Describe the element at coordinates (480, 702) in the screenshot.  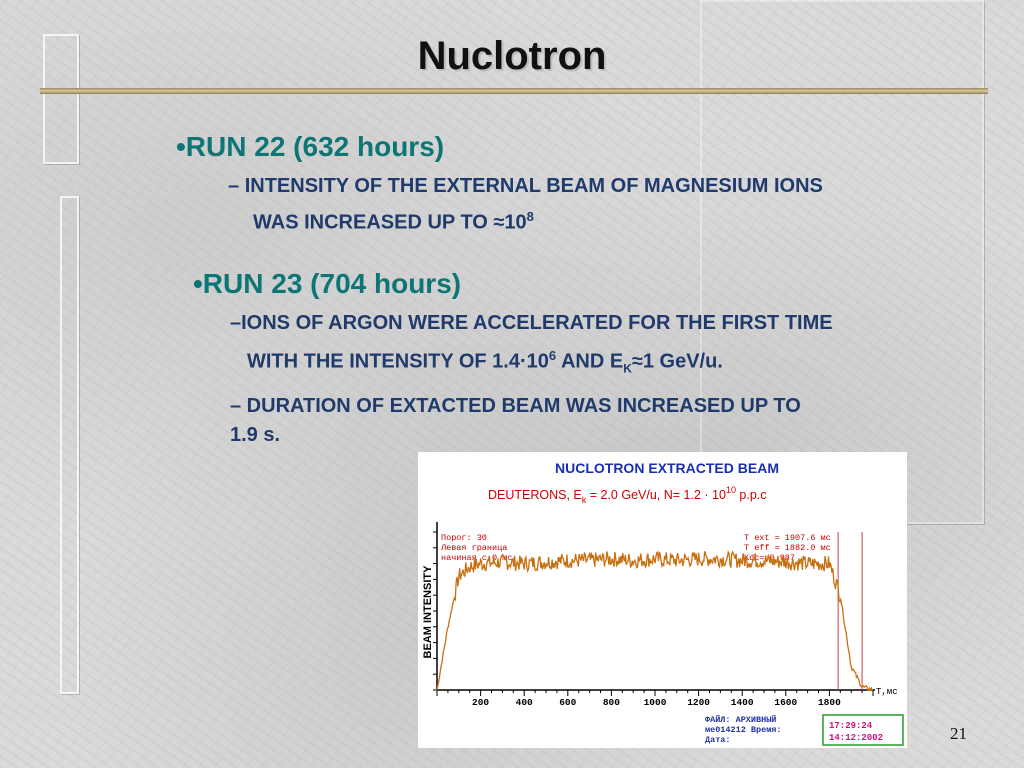
I see `x-tick-label: 200` at that location.